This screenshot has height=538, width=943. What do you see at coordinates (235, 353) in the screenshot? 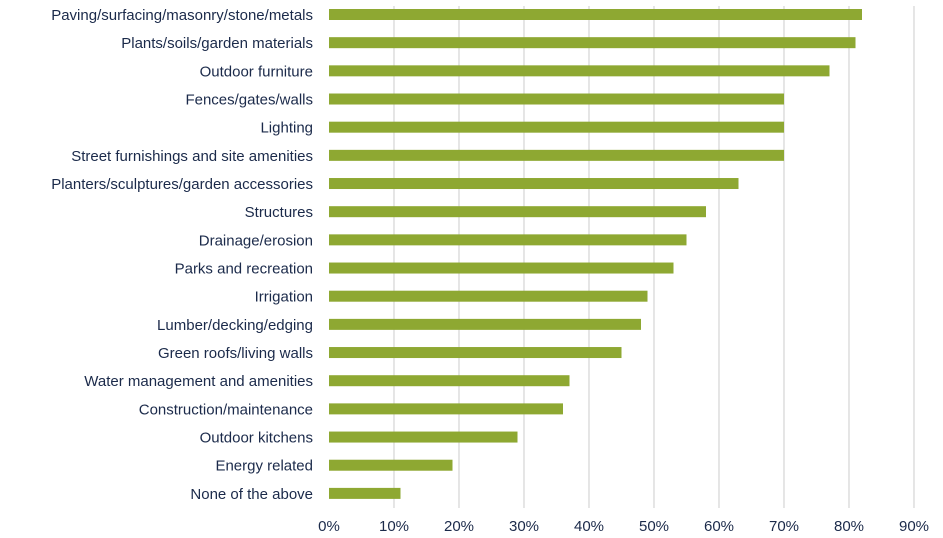
I see `category-label: Green roofs/living walls` at bounding box center [235, 353].